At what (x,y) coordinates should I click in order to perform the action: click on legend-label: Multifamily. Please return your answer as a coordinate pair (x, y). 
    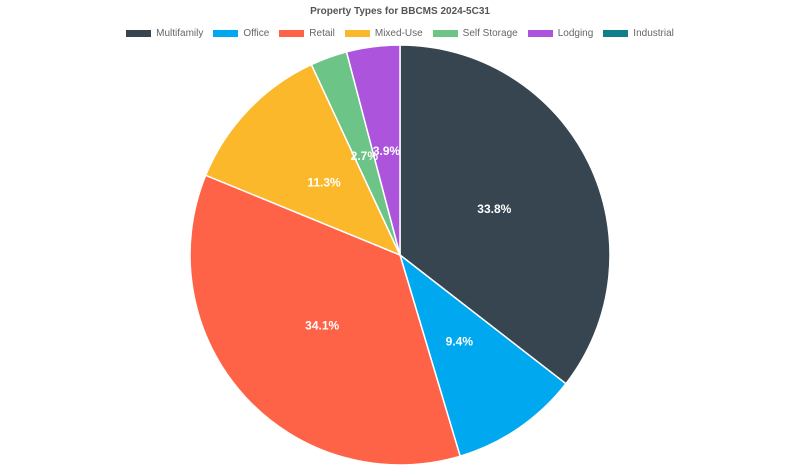
    Looking at the image, I should click on (180, 33).